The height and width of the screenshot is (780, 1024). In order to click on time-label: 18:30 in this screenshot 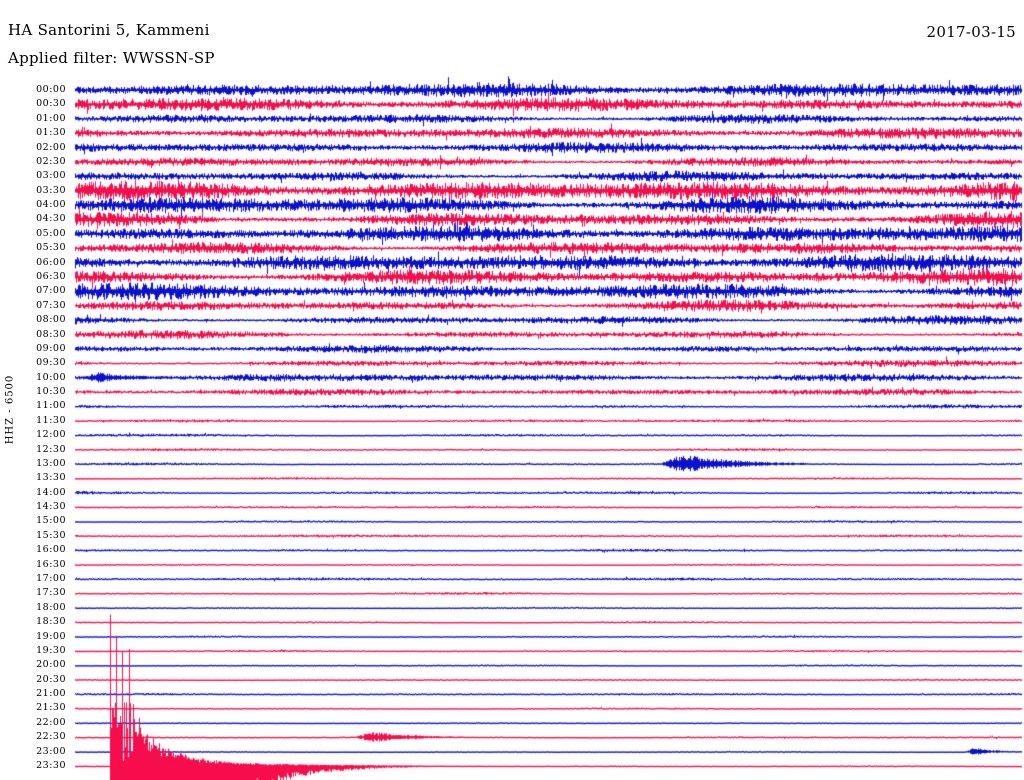, I will do `click(51, 622)`.